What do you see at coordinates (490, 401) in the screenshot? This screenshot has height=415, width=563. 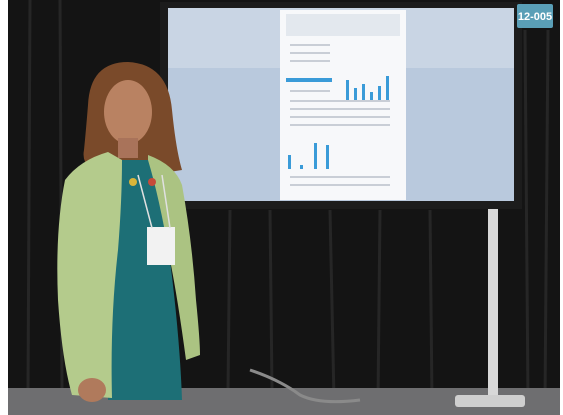 I see `stand-base` at bounding box center [490, 401].